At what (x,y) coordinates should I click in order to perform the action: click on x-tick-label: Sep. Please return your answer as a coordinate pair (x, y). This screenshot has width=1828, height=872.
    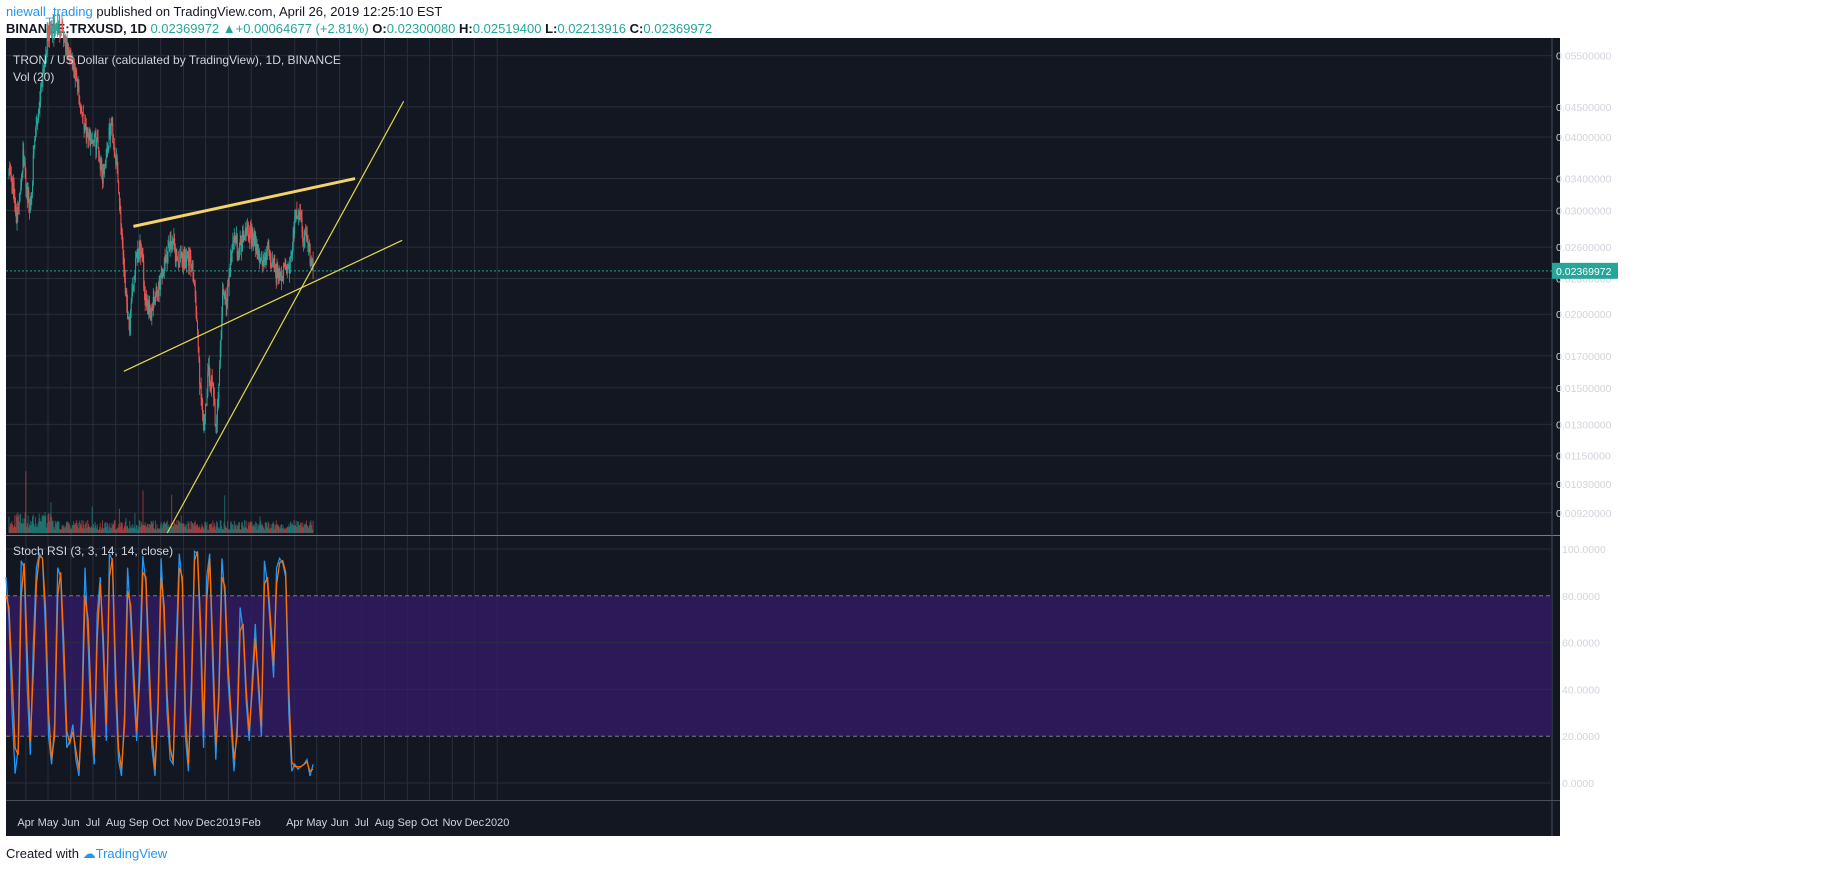
    Looking at the image, I should click on (408, 823).